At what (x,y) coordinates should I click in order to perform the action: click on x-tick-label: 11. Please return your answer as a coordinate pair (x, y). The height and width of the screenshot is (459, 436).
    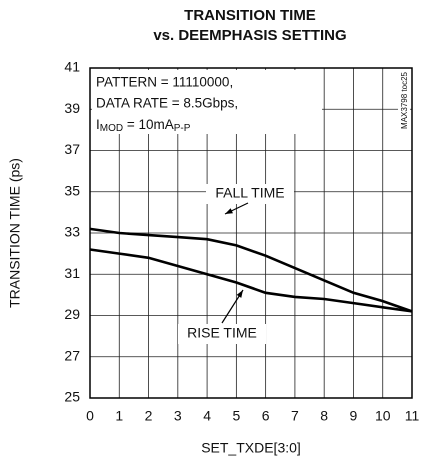
    Looking at the image, I should click on (412, 416).